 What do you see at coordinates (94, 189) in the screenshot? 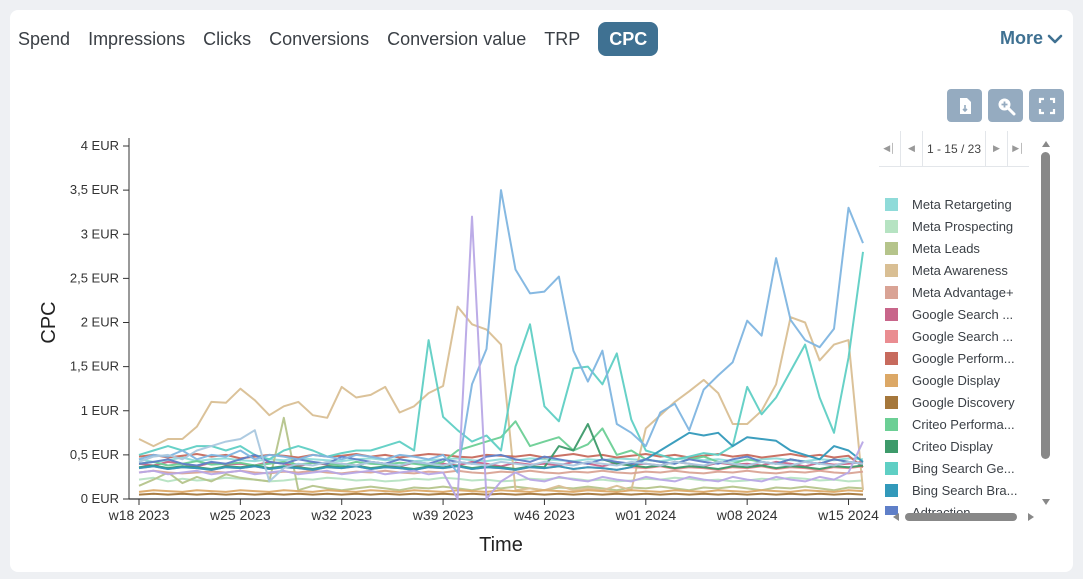
I see `y-tick-label: 3,5 EUR` at bounding box center [94, 189].